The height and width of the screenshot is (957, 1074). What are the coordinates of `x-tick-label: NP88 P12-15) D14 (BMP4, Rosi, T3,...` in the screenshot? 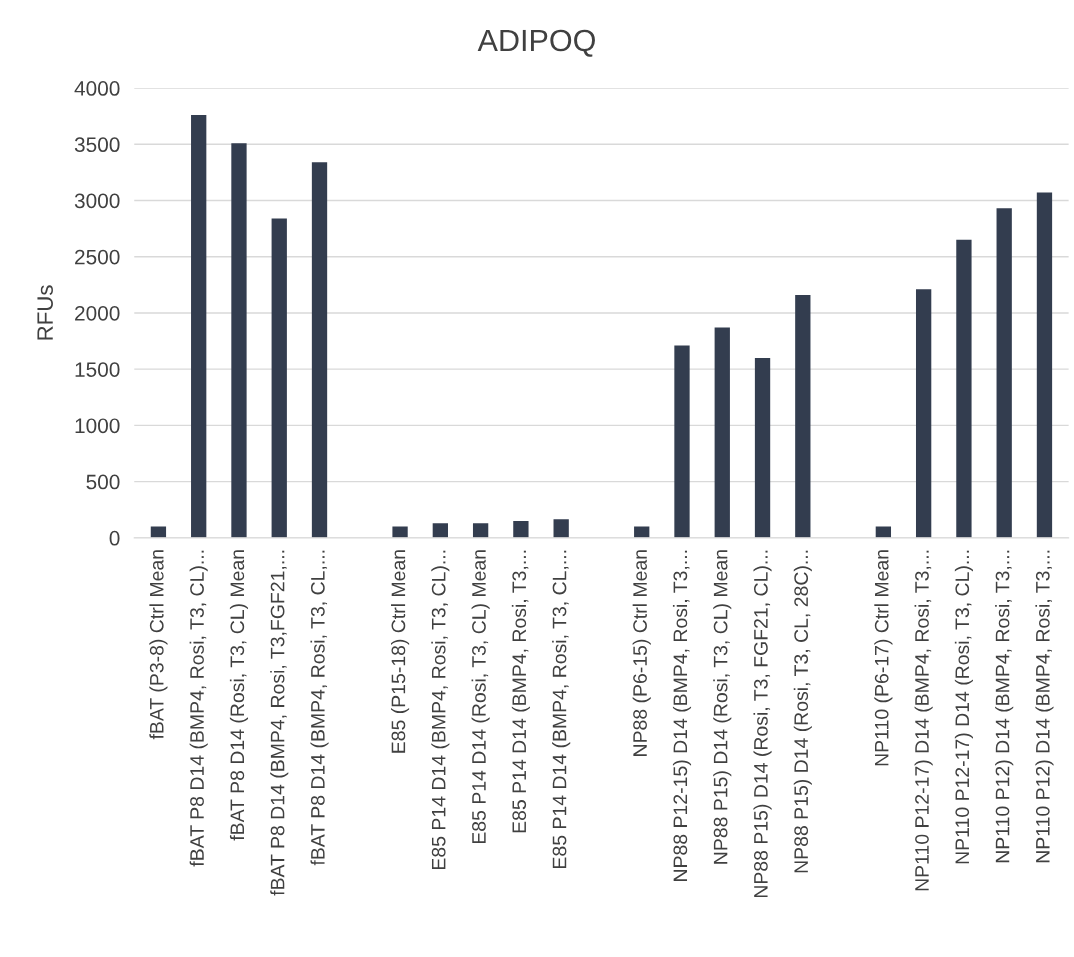 It's located at (682, 715).